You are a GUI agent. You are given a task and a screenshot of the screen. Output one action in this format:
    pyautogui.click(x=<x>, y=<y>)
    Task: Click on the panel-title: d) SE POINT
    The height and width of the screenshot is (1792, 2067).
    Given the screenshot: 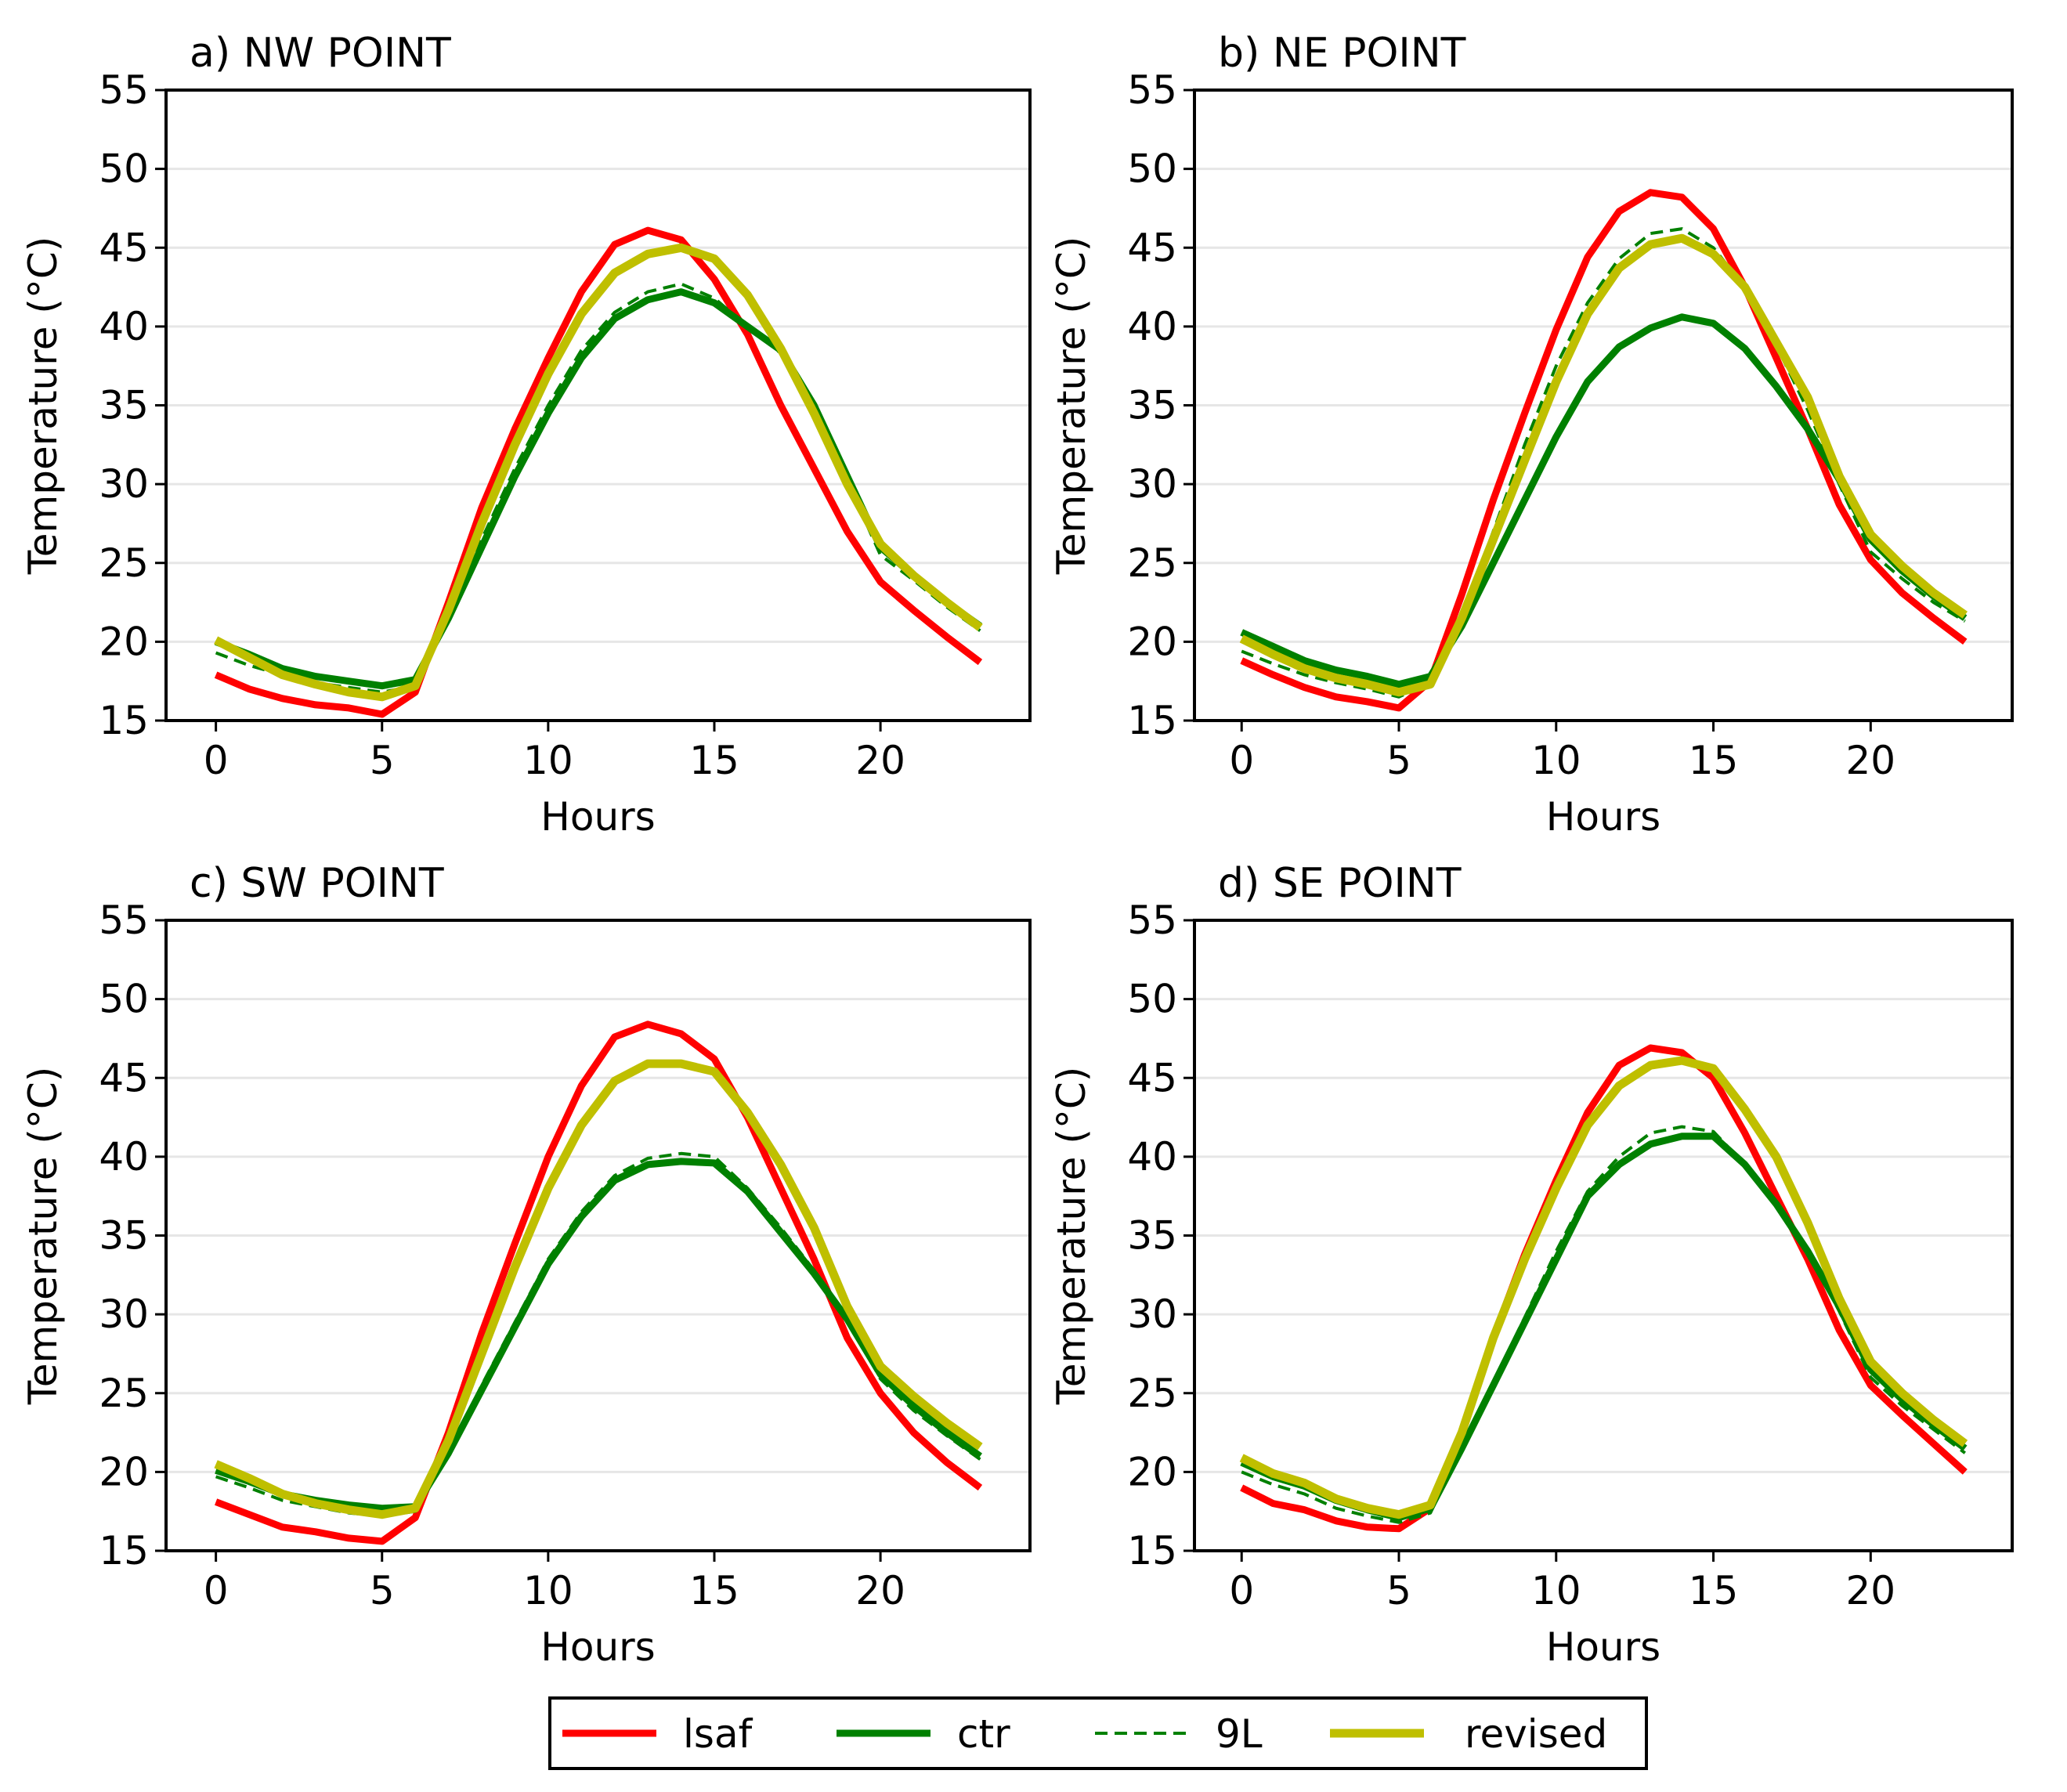 What is the action you would take?
    pyautogui.click(x=1340, y=883)
    